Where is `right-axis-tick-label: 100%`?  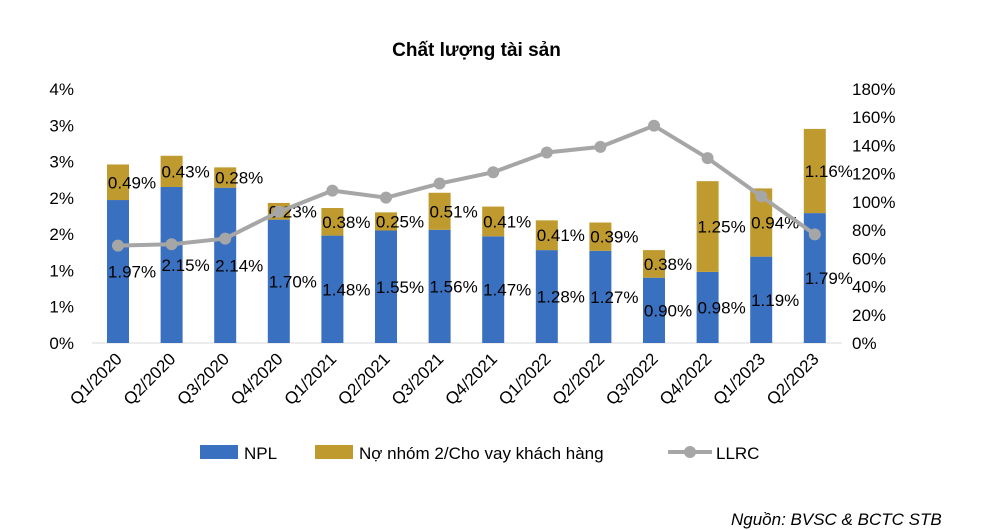 right-axis-tick-label: 100% is located at coordinates (873, 202).